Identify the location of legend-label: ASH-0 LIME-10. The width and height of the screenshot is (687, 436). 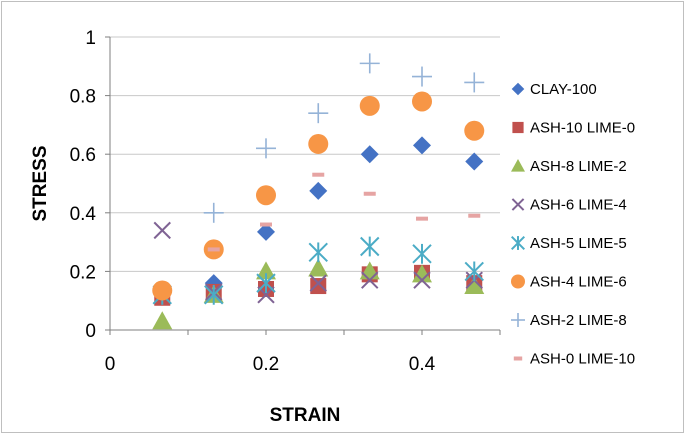
(582, 359).